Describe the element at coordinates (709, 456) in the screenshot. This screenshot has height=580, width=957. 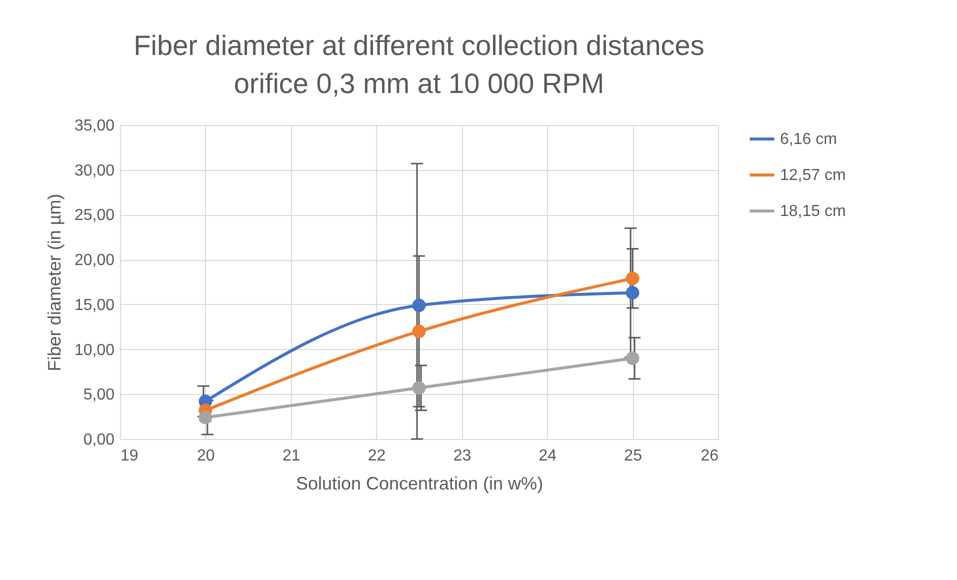
I see `x-tick-label: 26` at that location.